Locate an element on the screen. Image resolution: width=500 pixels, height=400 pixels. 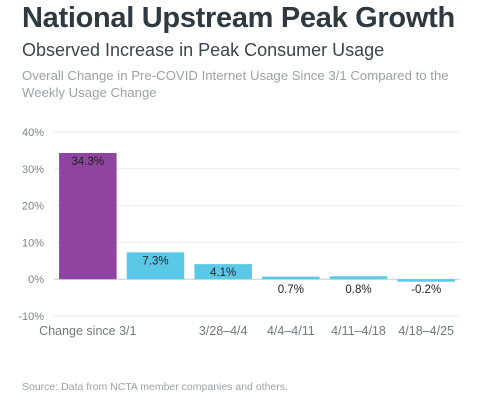
y-tick-label: 20% is located at coordinates (33, 207).